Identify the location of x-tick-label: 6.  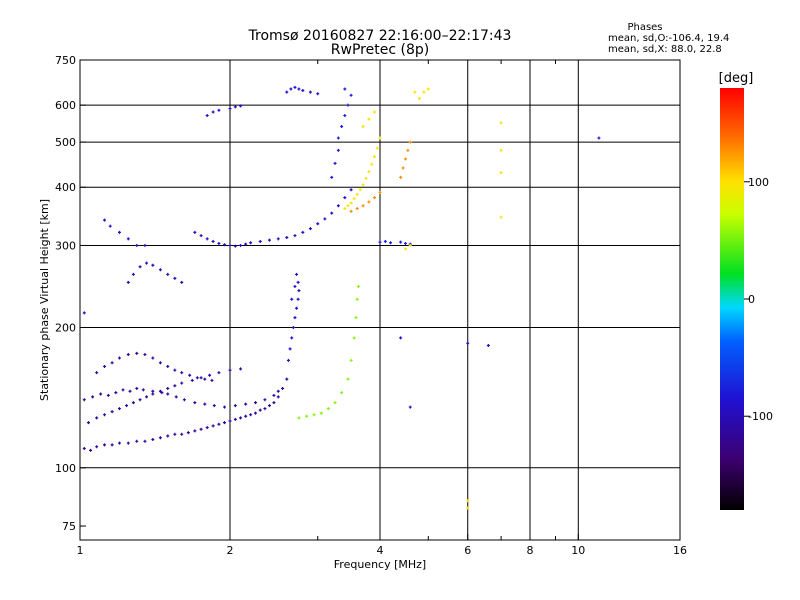
(467, 550).